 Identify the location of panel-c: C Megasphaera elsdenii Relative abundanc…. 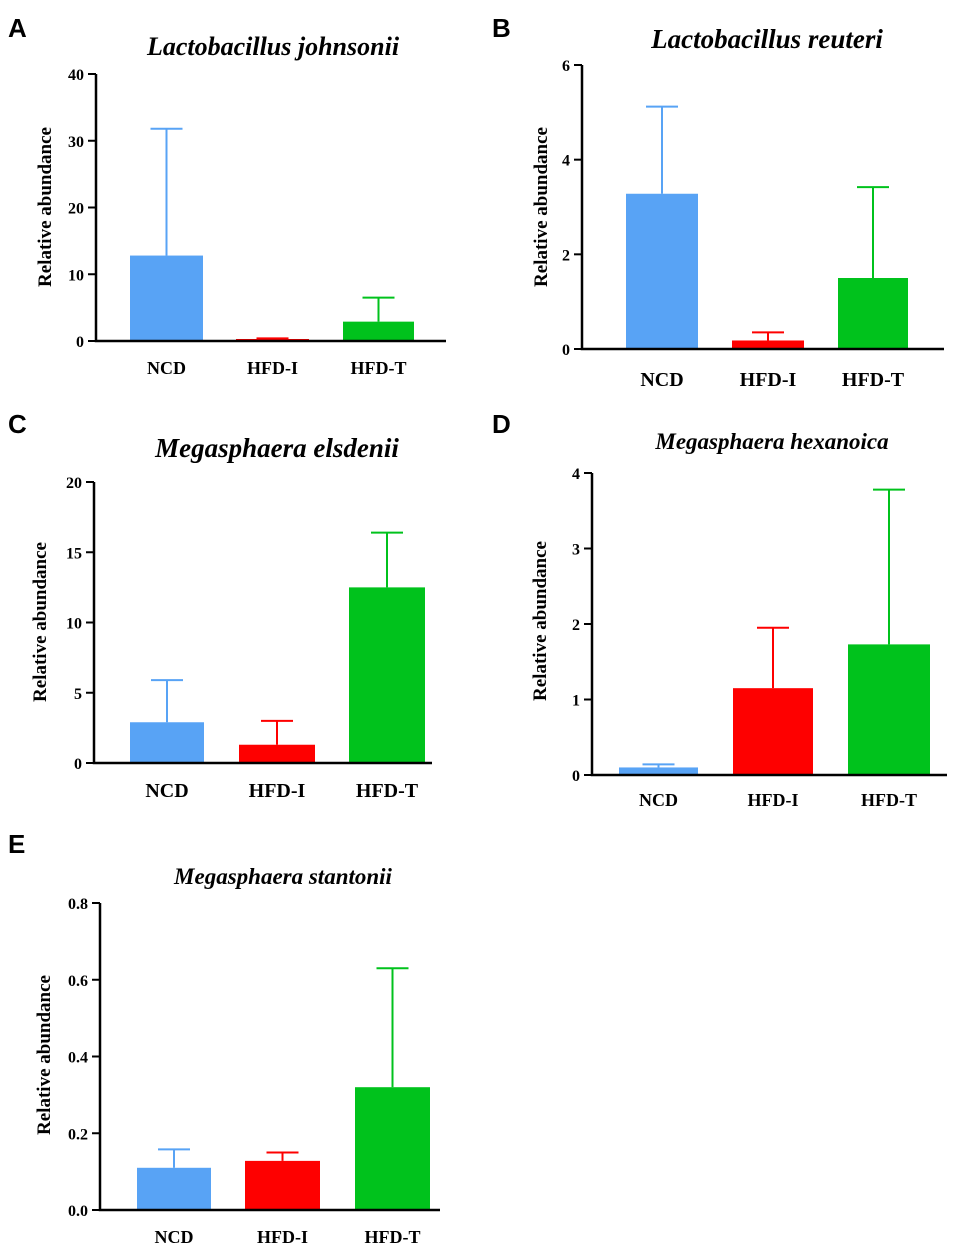
(220, 605).